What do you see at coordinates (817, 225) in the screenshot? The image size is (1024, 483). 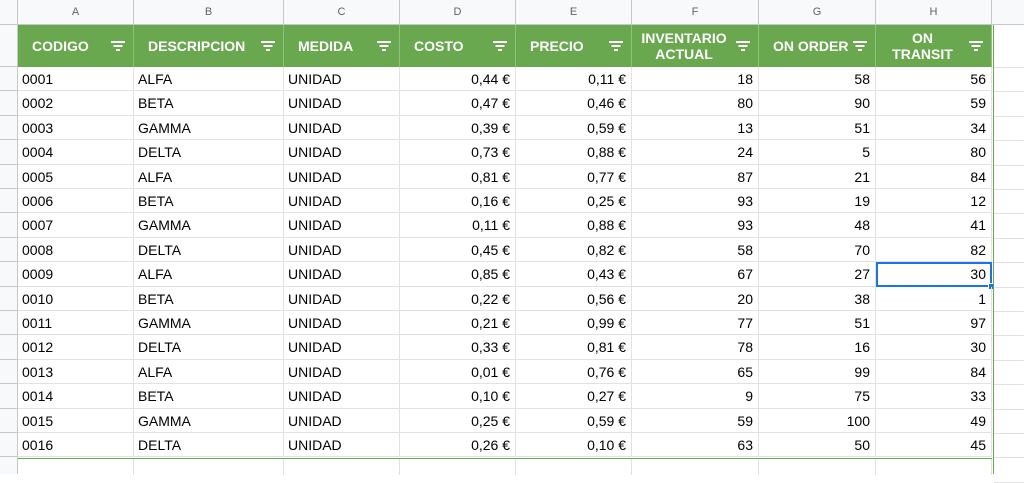 I see `table-cell: 48` at bounding box center [817, 225].